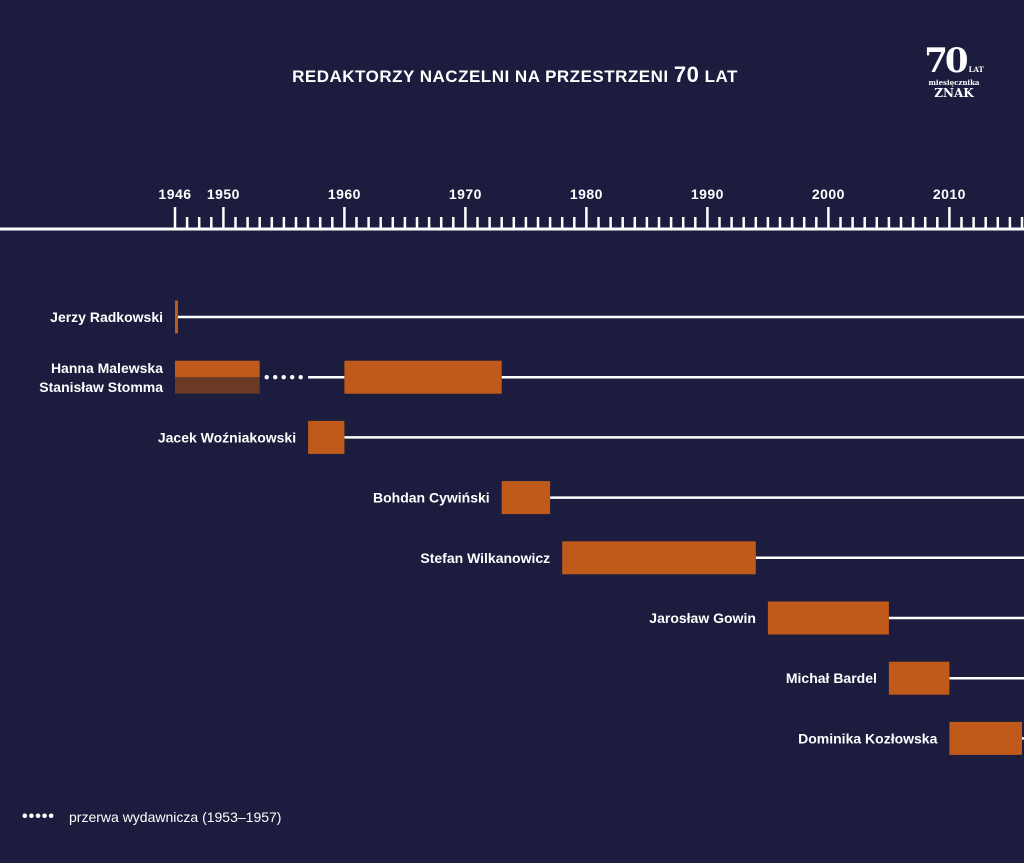 The width and height of the screenshot is (1024, 863). I want to click on x-tick-label: 1990, so click(707, 194).